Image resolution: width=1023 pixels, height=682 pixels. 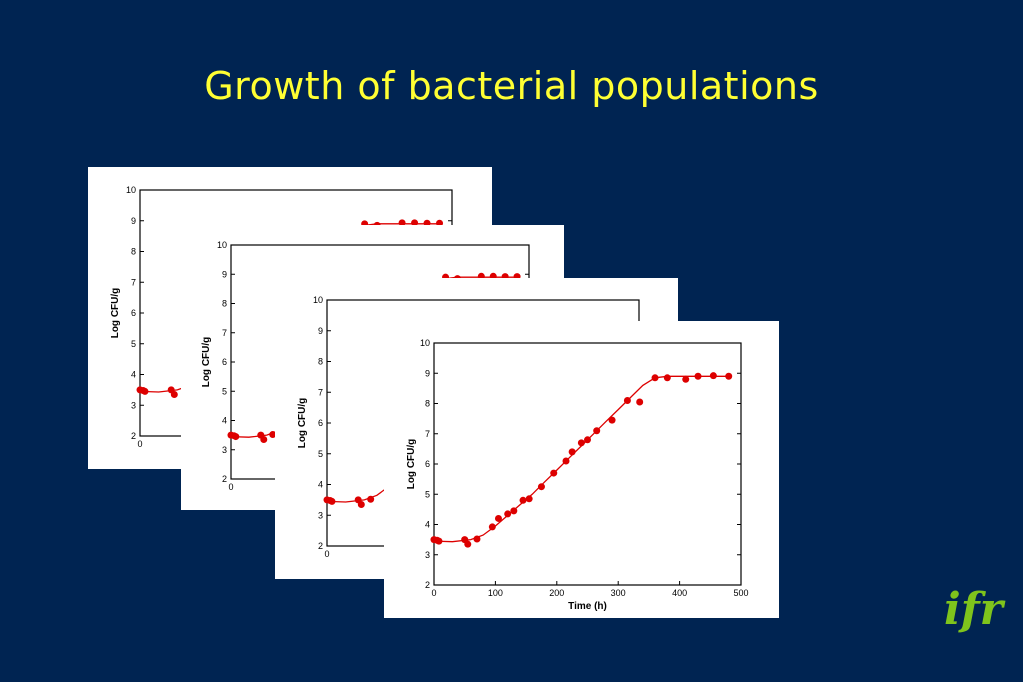 What do you see at coordinates (495, 593) in the screenshot?
I see `x-tick-label: 100` at bounding box center [495, 593].